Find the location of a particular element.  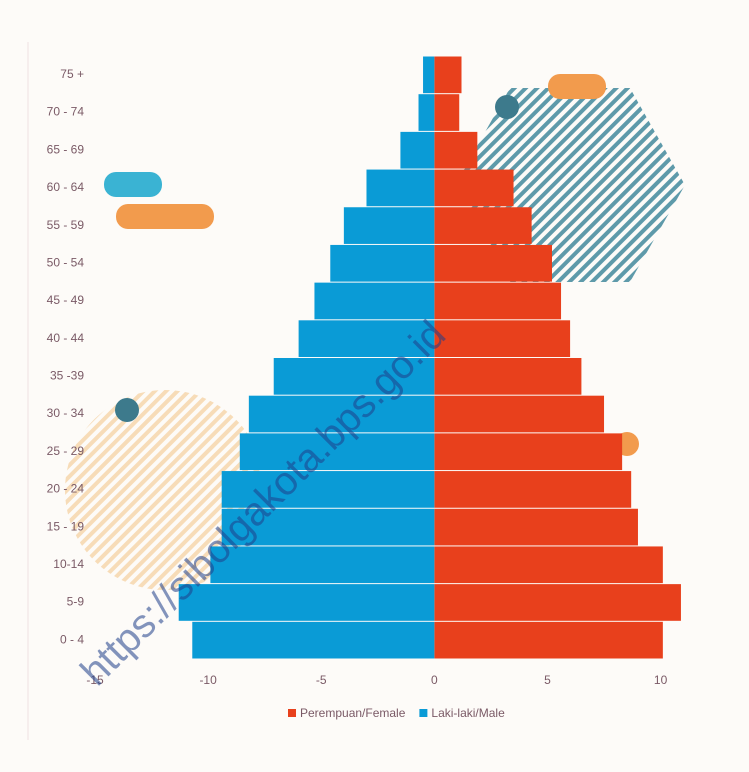

decor-circle is located at coordinates (165, 490).